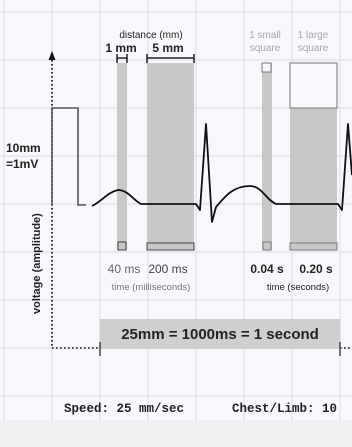 The image size is (352, 447). Describe the element at coordinates (167, 269) in the screenshot. I see `time-ms-large-value: 200 ms` at that location.